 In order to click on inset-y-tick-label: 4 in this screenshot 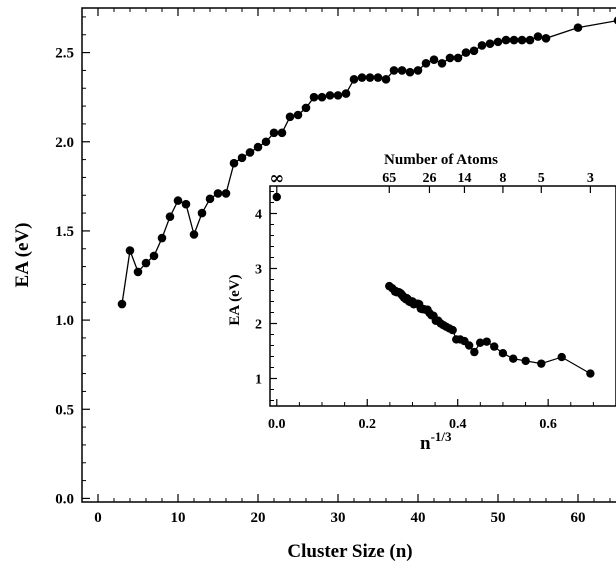, I will do `click(258, 215)`.